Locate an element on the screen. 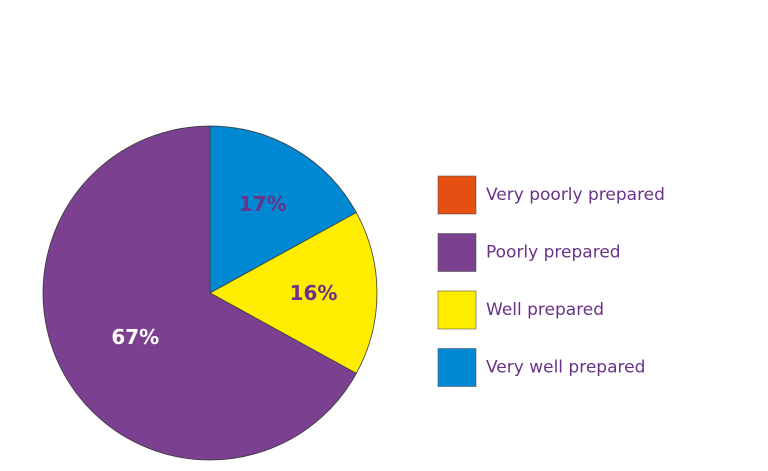  legend-label-poorly-prepared: Poorly prepared is located at coordinates (553, 253).